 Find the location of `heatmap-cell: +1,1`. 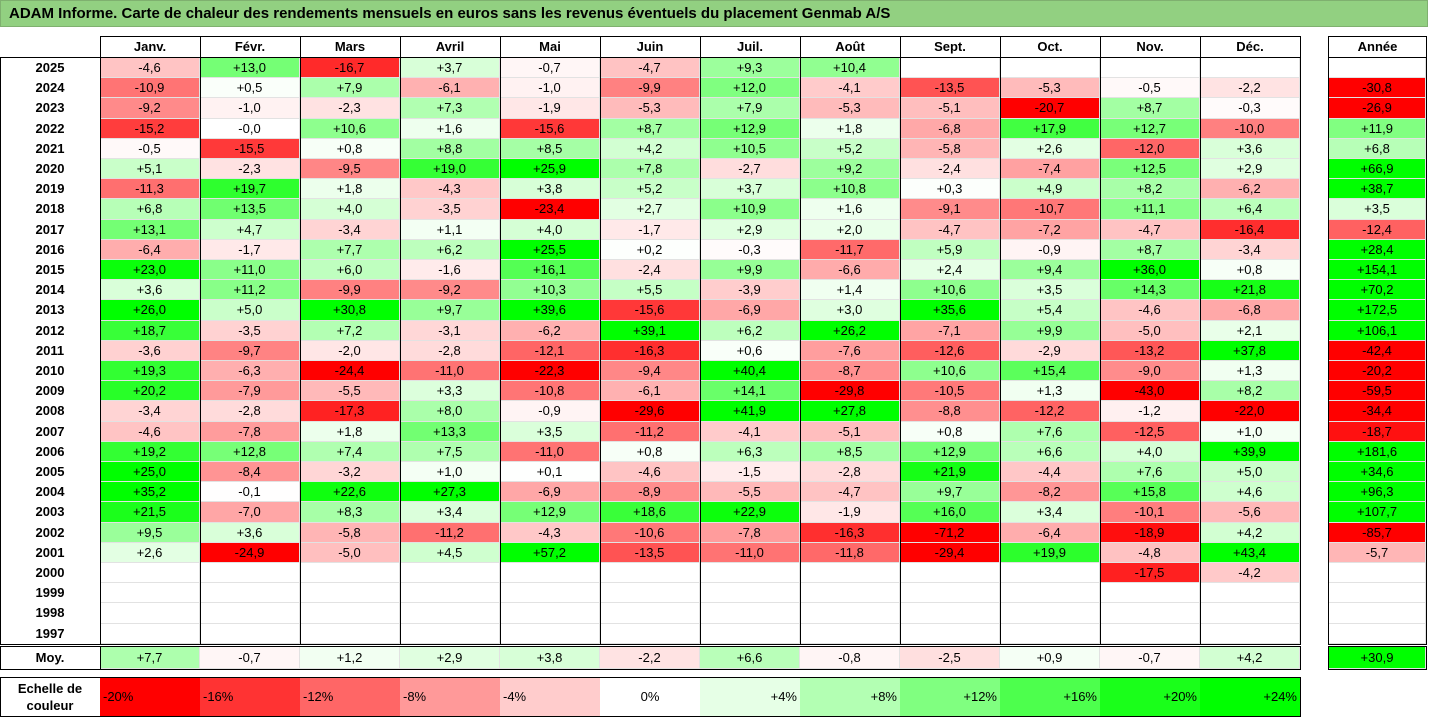

heatmap-cell: +1,1 is located at coordinates (450, 229).